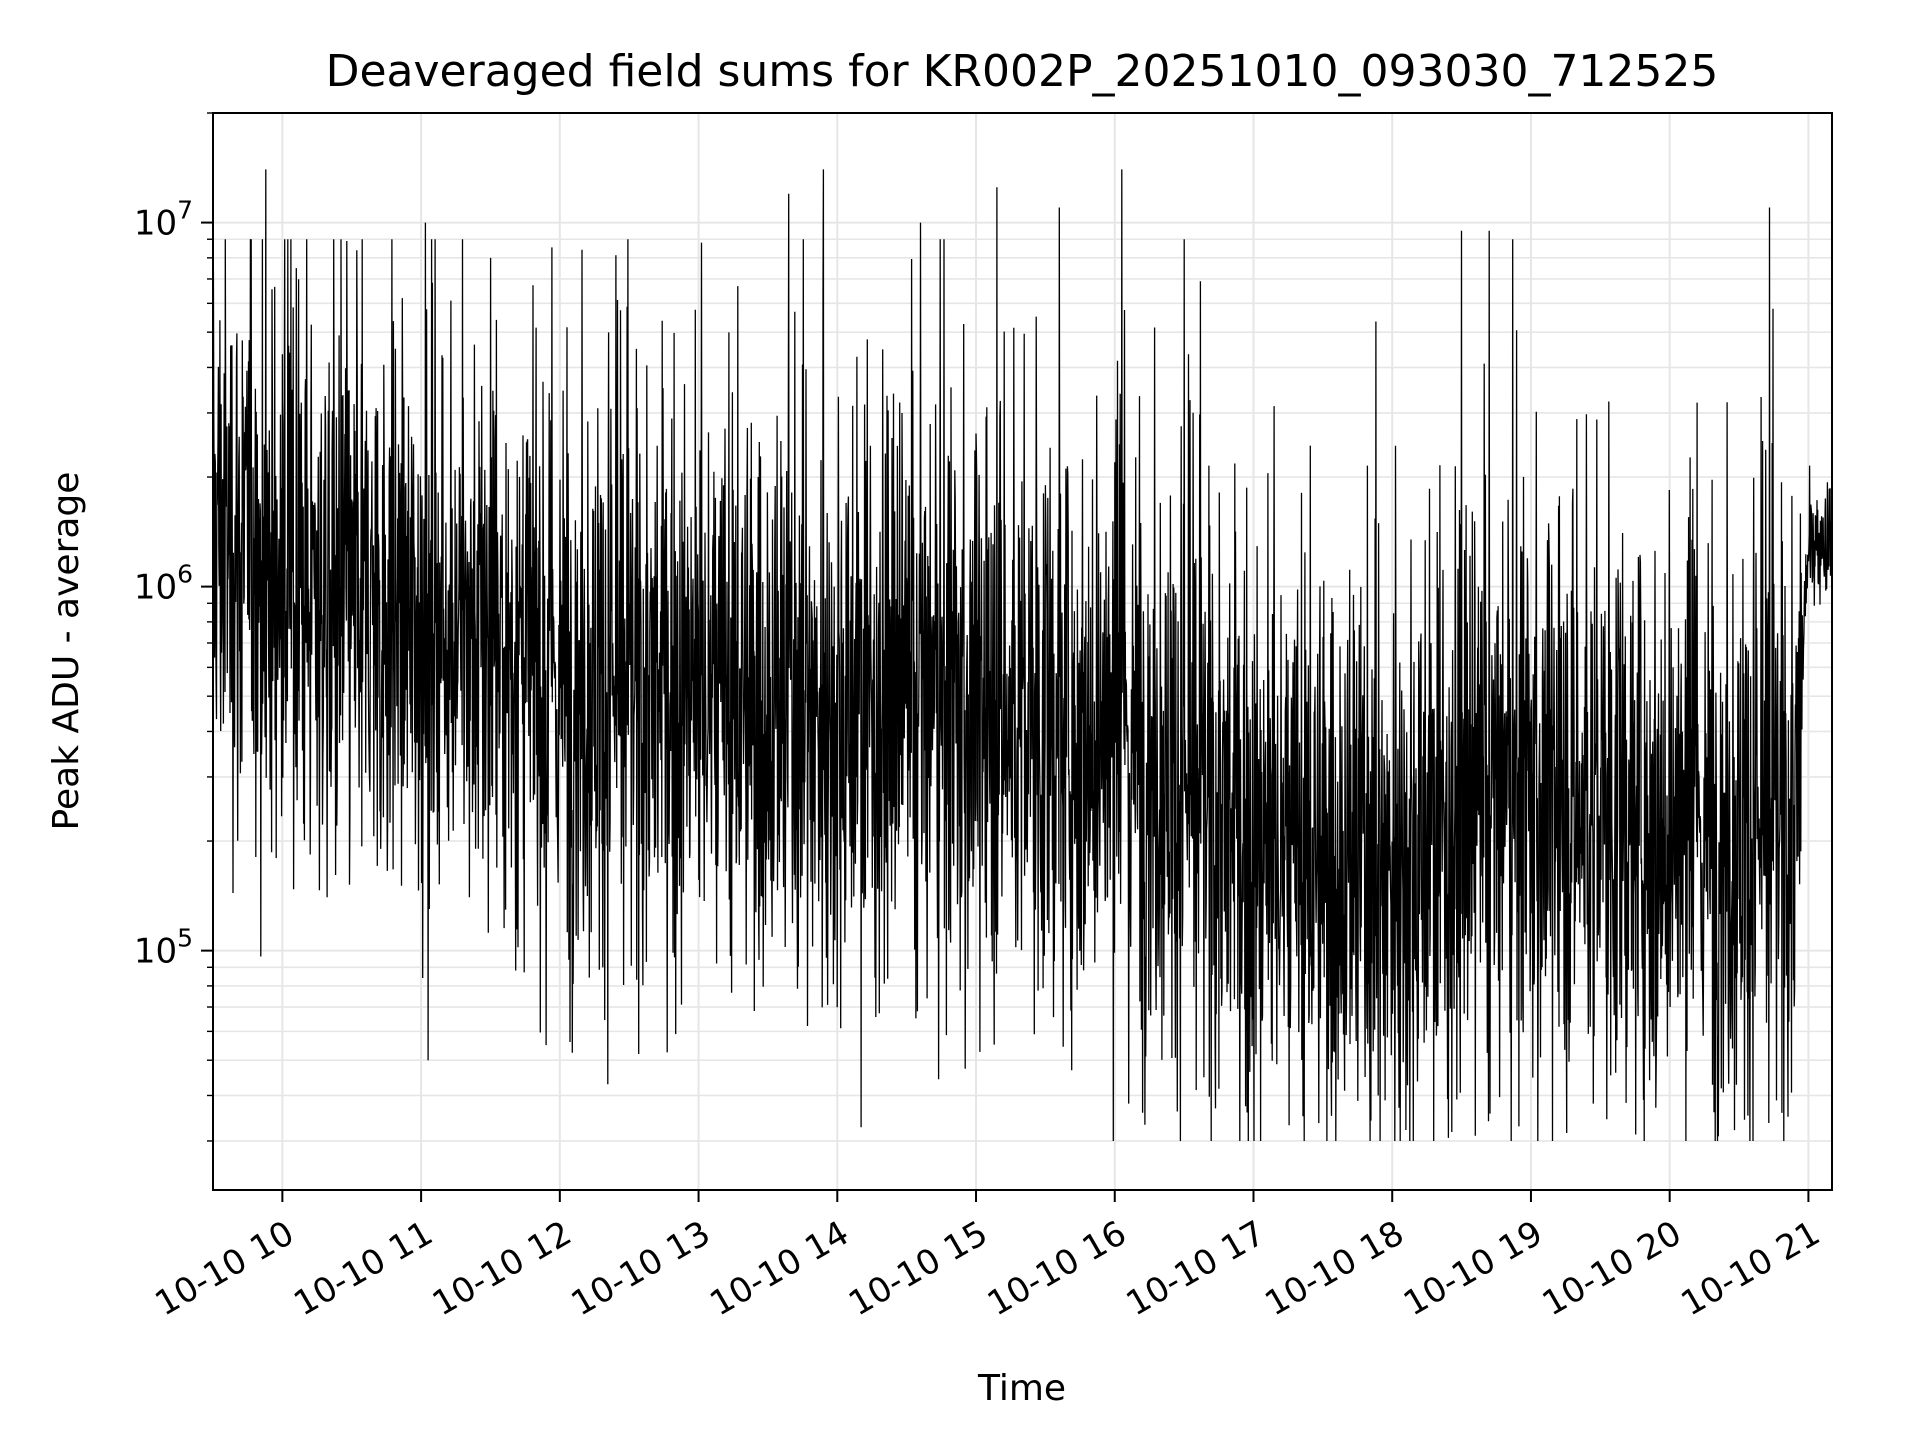 The height and width of the screenshot is (1440, 1920). What do you see at coordinates (1196, 1268) in the screenshot?
I see `x-tick-label: 10-10 17` at bounding box center [1196, 1268].